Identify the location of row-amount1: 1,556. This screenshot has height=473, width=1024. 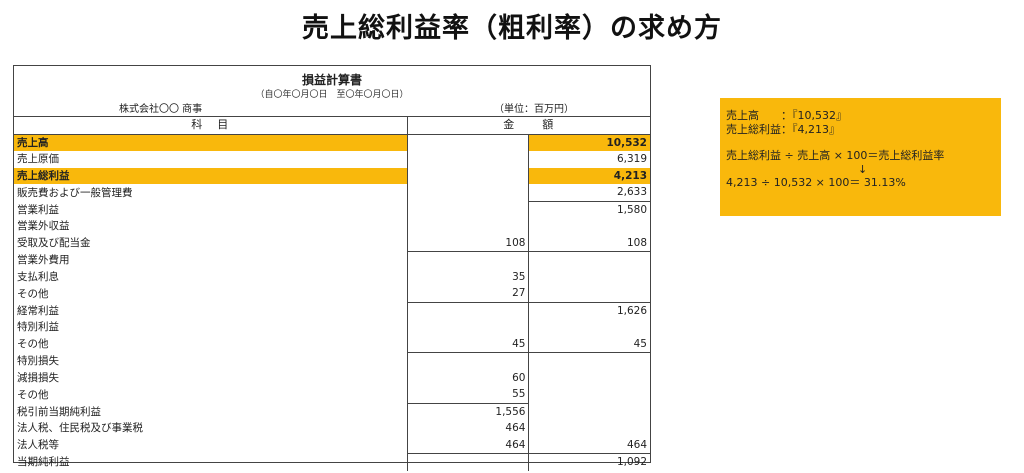
(468, 411).